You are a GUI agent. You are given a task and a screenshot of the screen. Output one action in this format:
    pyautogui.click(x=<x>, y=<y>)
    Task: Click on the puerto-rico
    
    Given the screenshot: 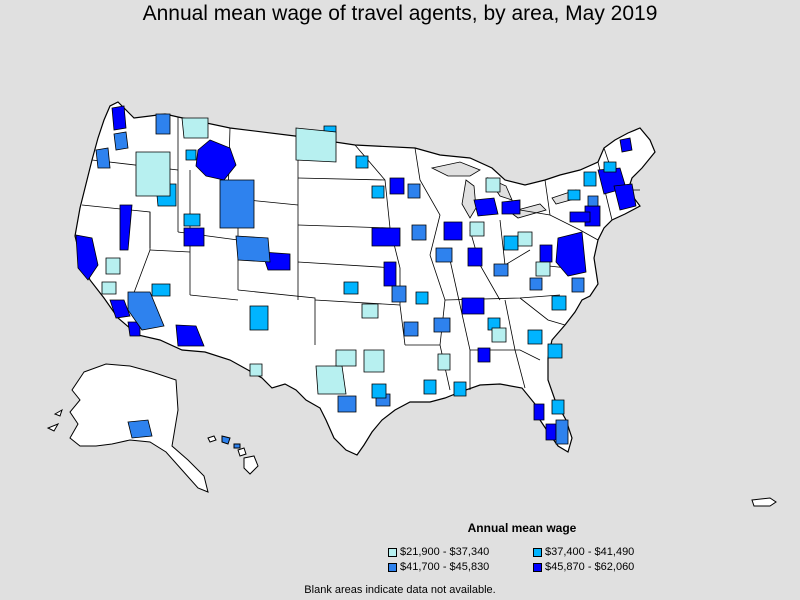 What is the action you would take?
    pyautogui.click(x=764, y=502)
    